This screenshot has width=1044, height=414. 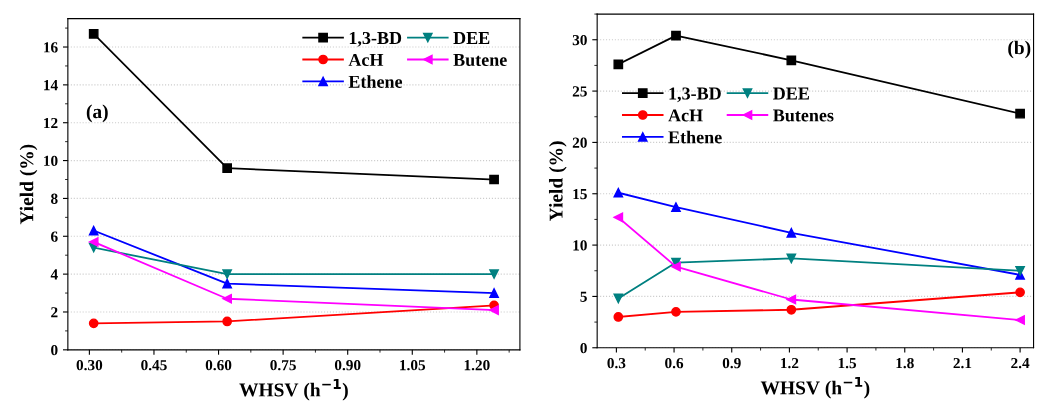 What do you see at coordinates (579, 142) in the screenshot?
I see `y-tick-label: 20` at bounding box center [579, 142].